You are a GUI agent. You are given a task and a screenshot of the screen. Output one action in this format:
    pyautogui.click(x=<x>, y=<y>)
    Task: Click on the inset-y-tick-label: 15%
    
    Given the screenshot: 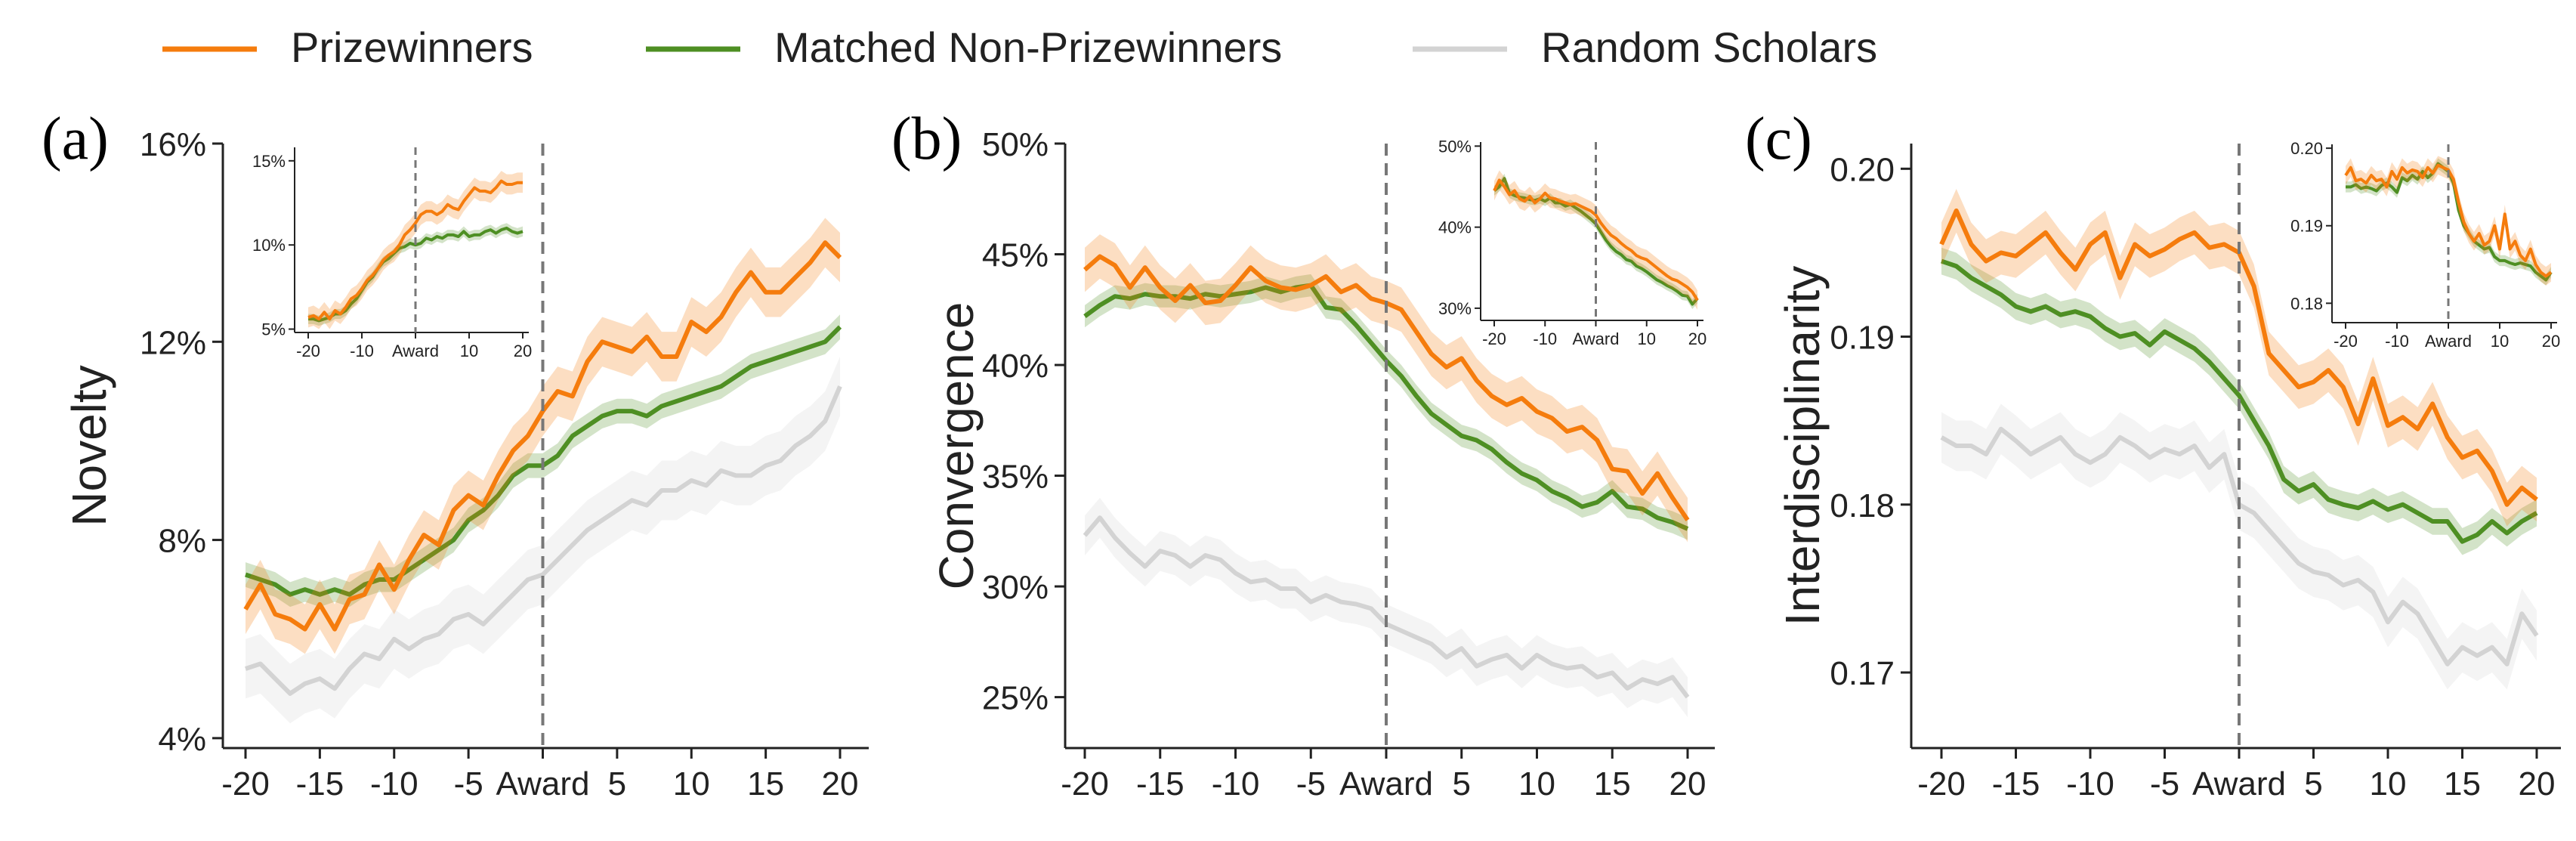 What is the action you would take?
    pyautogui.click(x=269, y=161)
    